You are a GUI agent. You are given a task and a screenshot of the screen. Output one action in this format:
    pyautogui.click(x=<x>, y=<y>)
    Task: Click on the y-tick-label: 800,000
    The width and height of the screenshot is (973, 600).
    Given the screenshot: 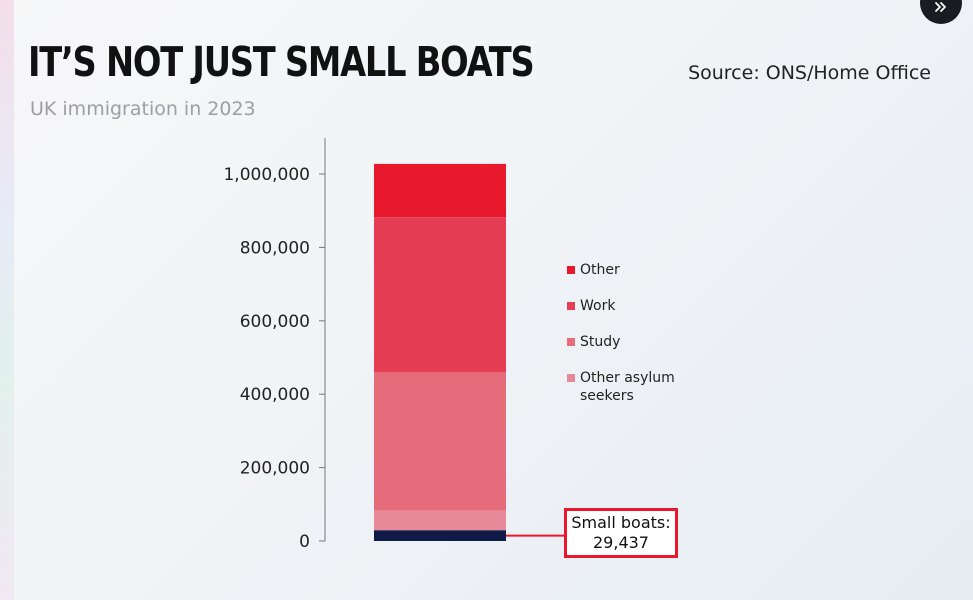 What is the action you would take?
    pyautogui.click(x=275, y=248)
    